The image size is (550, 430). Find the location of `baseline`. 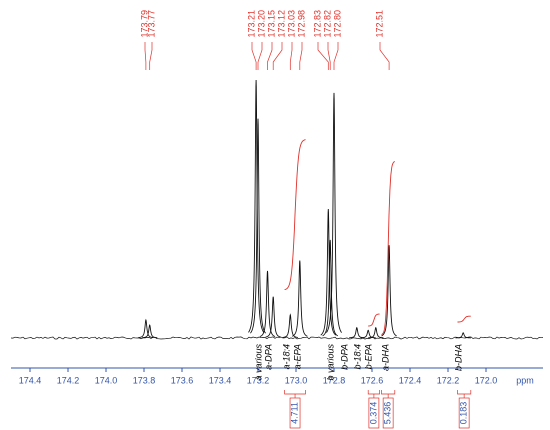

baseline is located at coordinates (277, 338).